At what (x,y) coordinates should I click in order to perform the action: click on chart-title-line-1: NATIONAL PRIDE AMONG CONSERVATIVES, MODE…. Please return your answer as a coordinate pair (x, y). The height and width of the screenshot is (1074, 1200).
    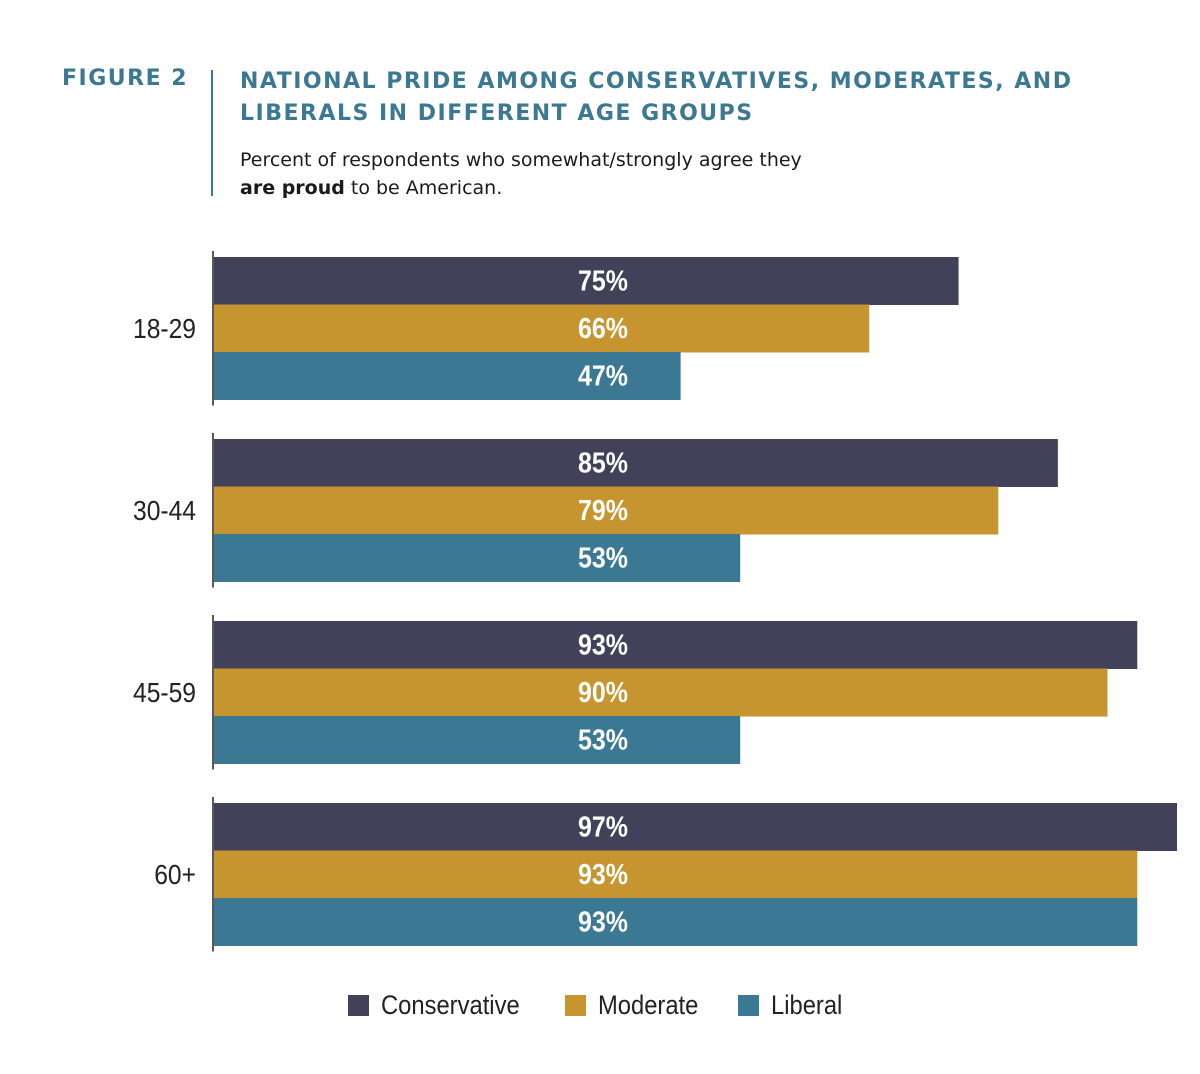
    Looking at the image, I should click on (656, 81).